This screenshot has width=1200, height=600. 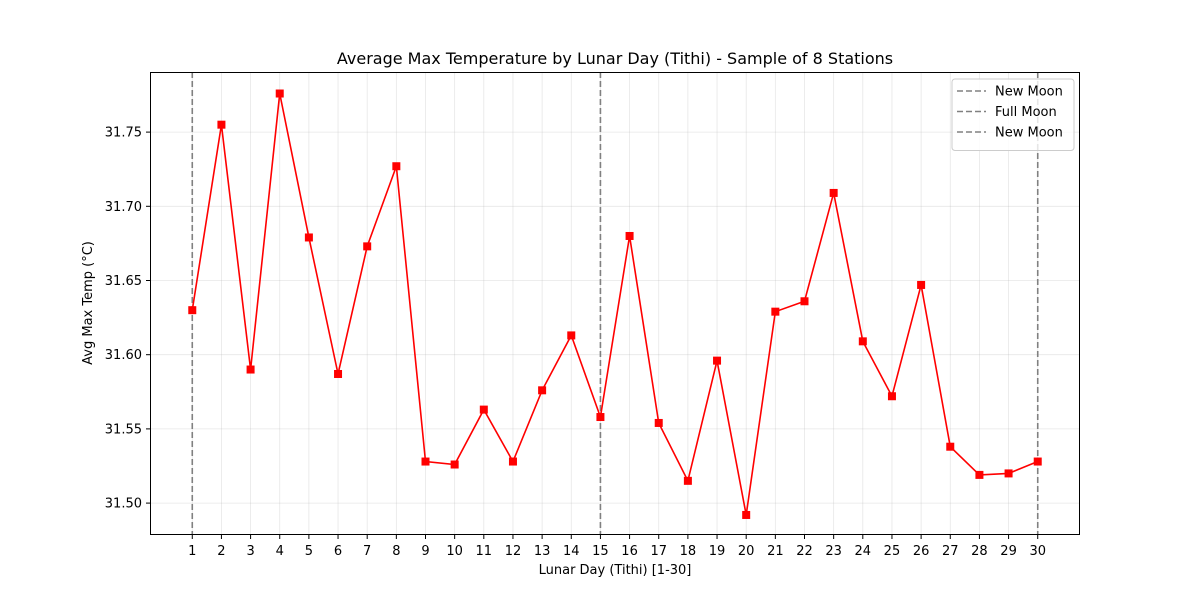 I want to click on y-tick-label: 31.70, so click(x=123, y=207).